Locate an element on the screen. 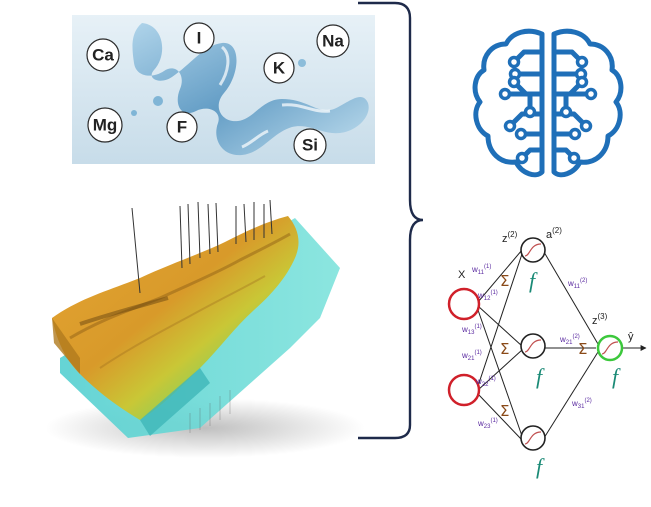 Image resolution: width=651 pixels, height=507 pixels. water-splash is located at coordinates (250, 89).